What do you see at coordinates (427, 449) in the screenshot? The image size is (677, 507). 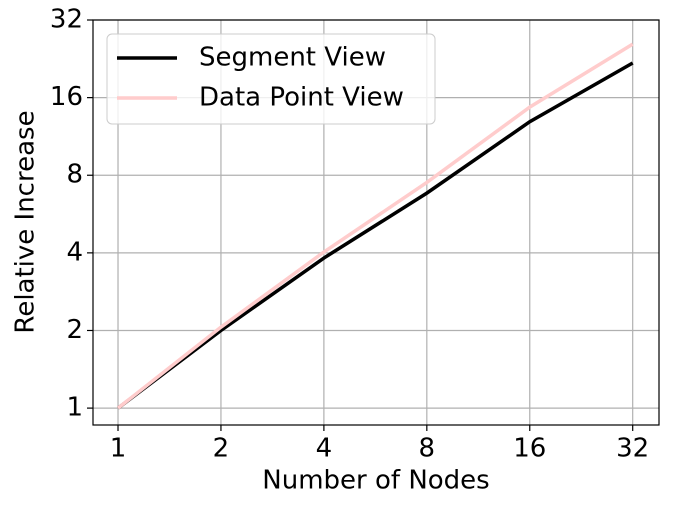 I see `x-tick-label: 8` at bounding box center [427, 449].